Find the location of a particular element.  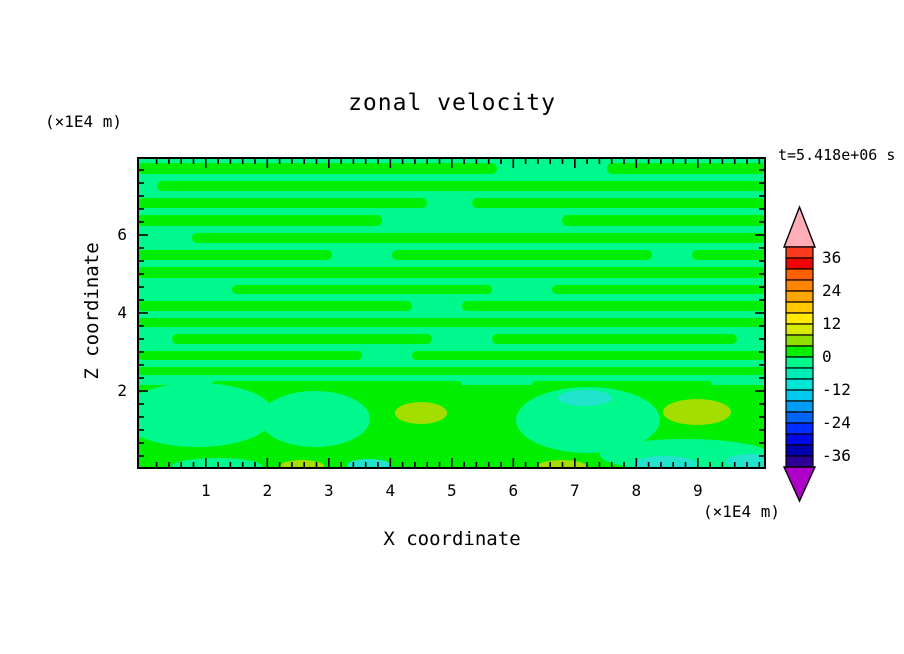

x-tick-label: 1 is located at coordinates (205, 490).